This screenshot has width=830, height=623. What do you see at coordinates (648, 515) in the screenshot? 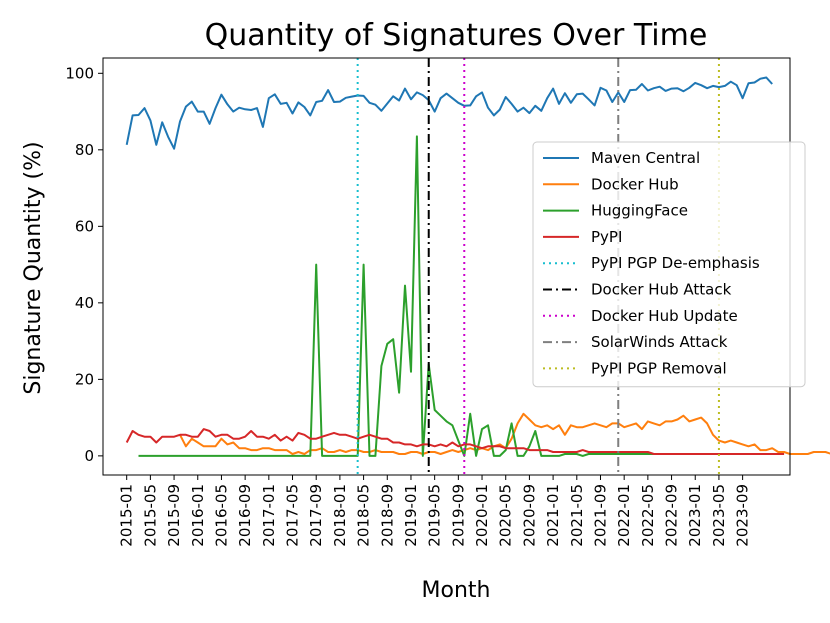
I see `x-tick-label: 2022-05` at bounding box center [648, 515].